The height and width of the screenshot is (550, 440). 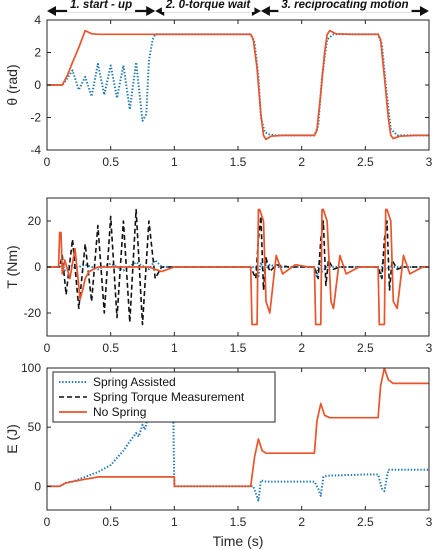 I want to click on y-tick-label: 100, so click(x=31, y=368).